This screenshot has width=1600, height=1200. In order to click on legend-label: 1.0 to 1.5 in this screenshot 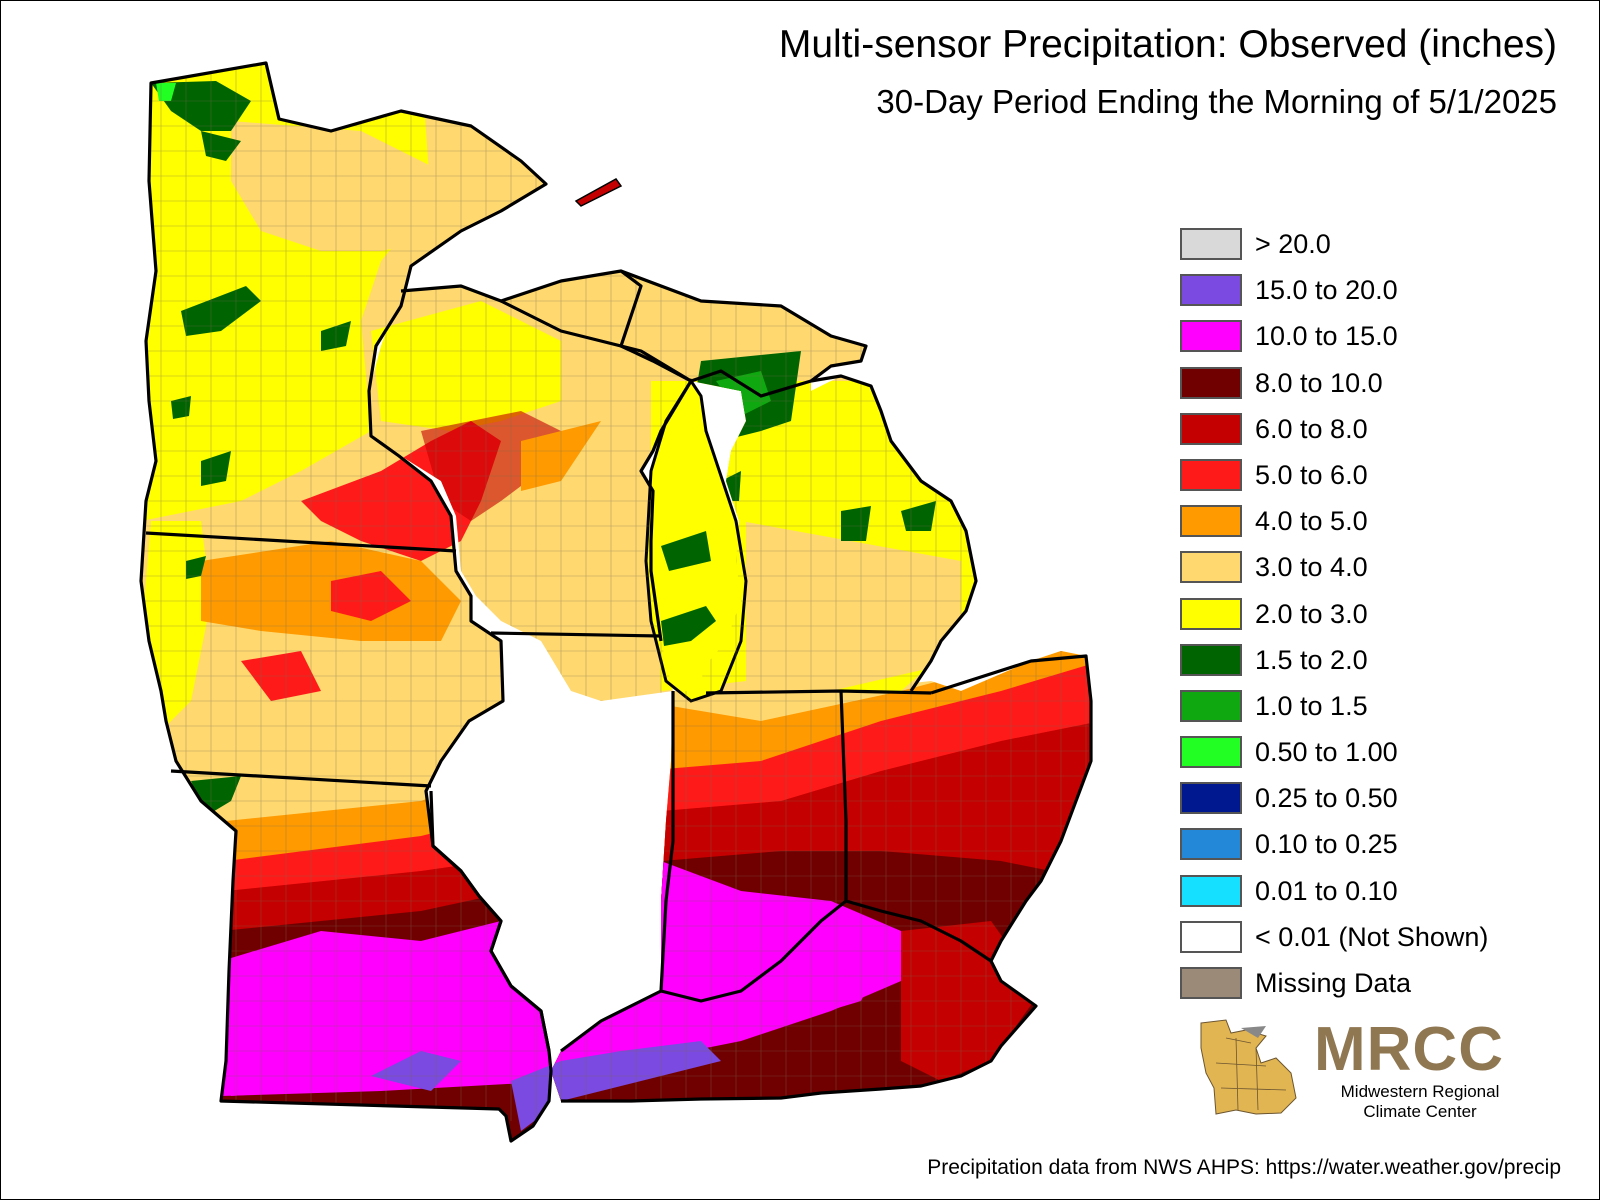, I will do `click(1311, 705)`.